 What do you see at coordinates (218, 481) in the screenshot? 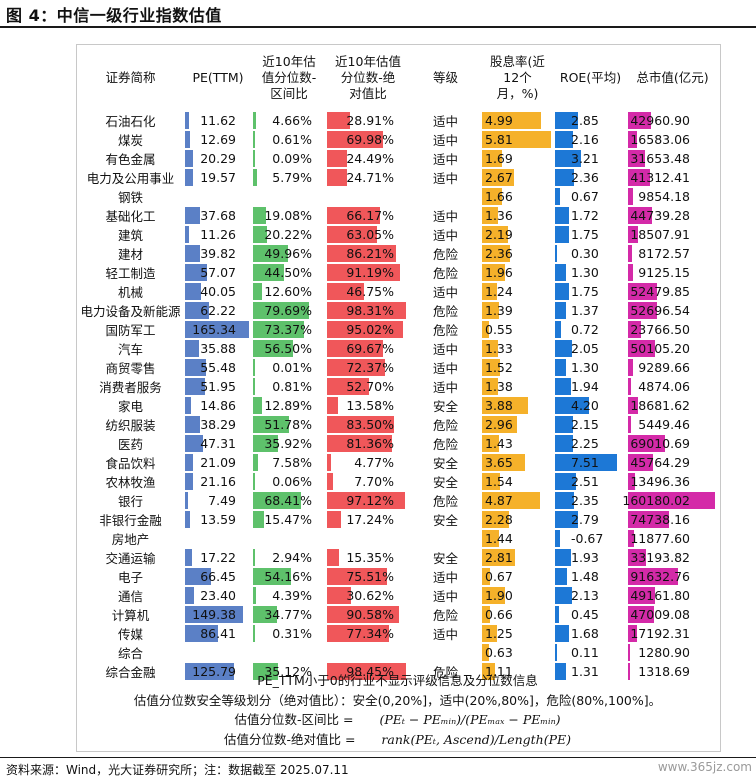
I see `pe-value: 21.16` at bounding box center [218, 481].